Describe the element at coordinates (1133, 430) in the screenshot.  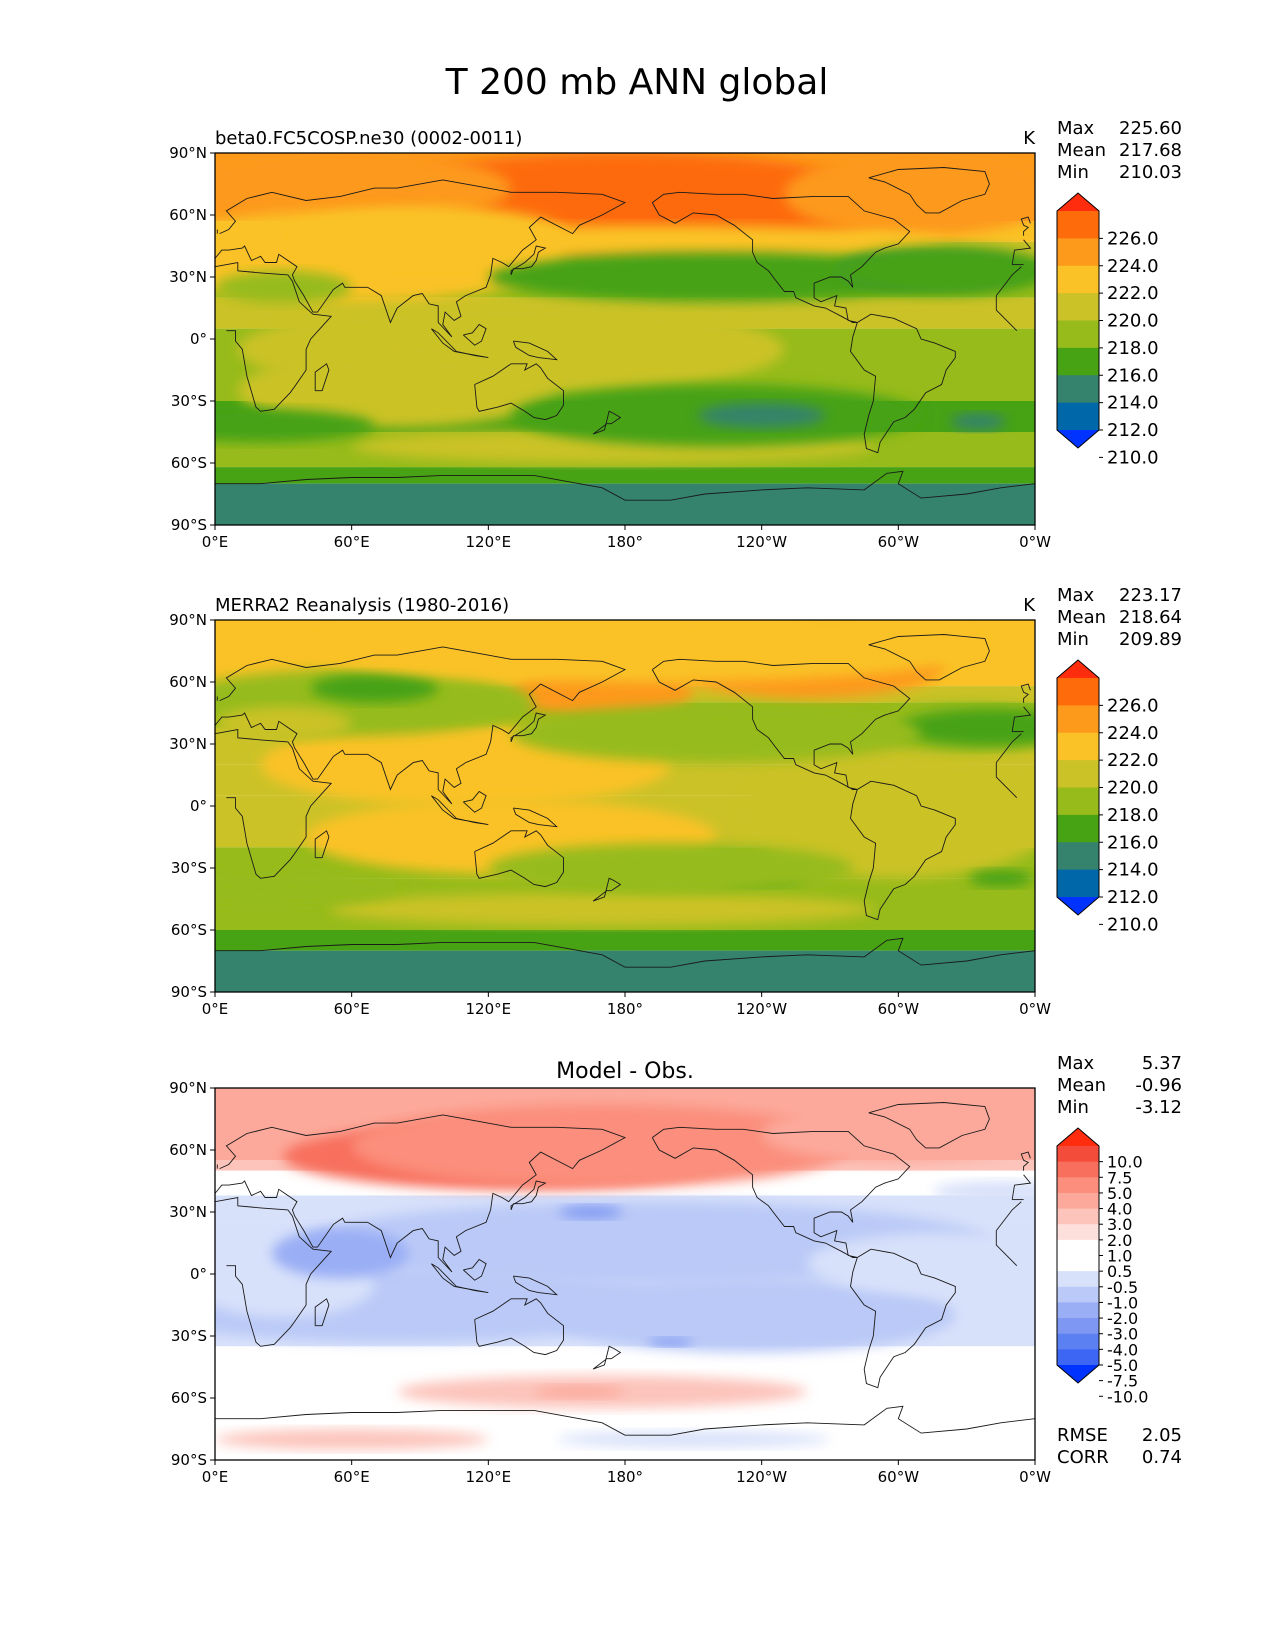
I see `colorbar-label: 212.0` at that location.